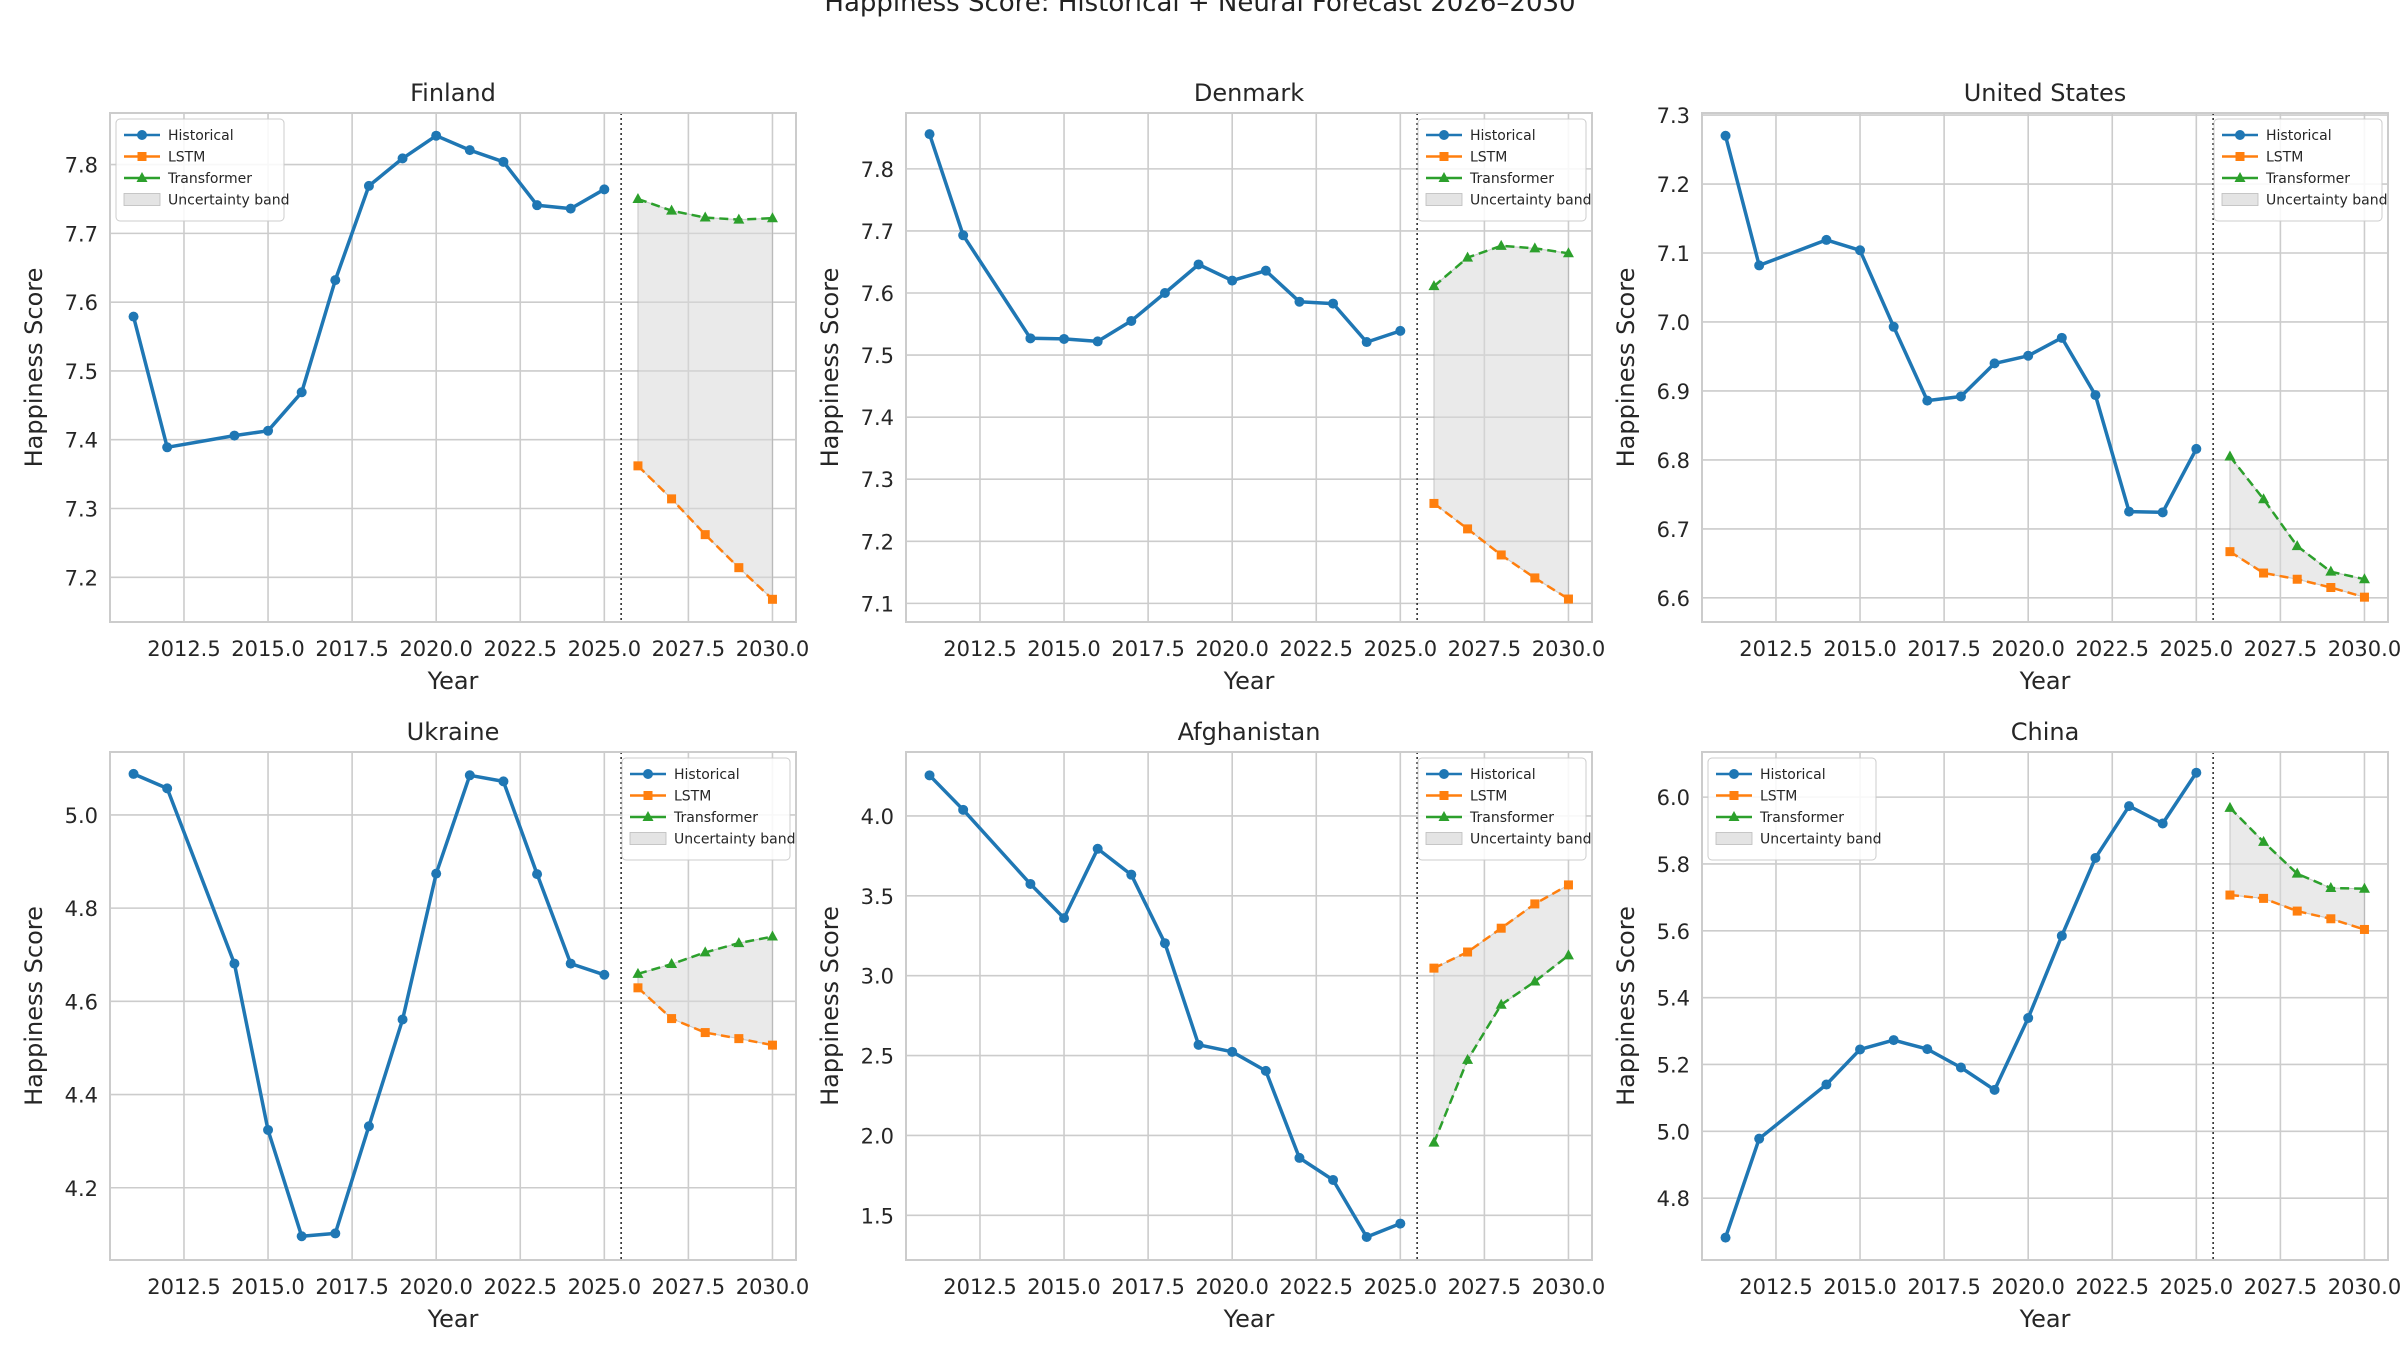  What do you see at coordinates (705, 1016) in the screenshot?
I see `lstm-line` at bounding box center [705, 1016].